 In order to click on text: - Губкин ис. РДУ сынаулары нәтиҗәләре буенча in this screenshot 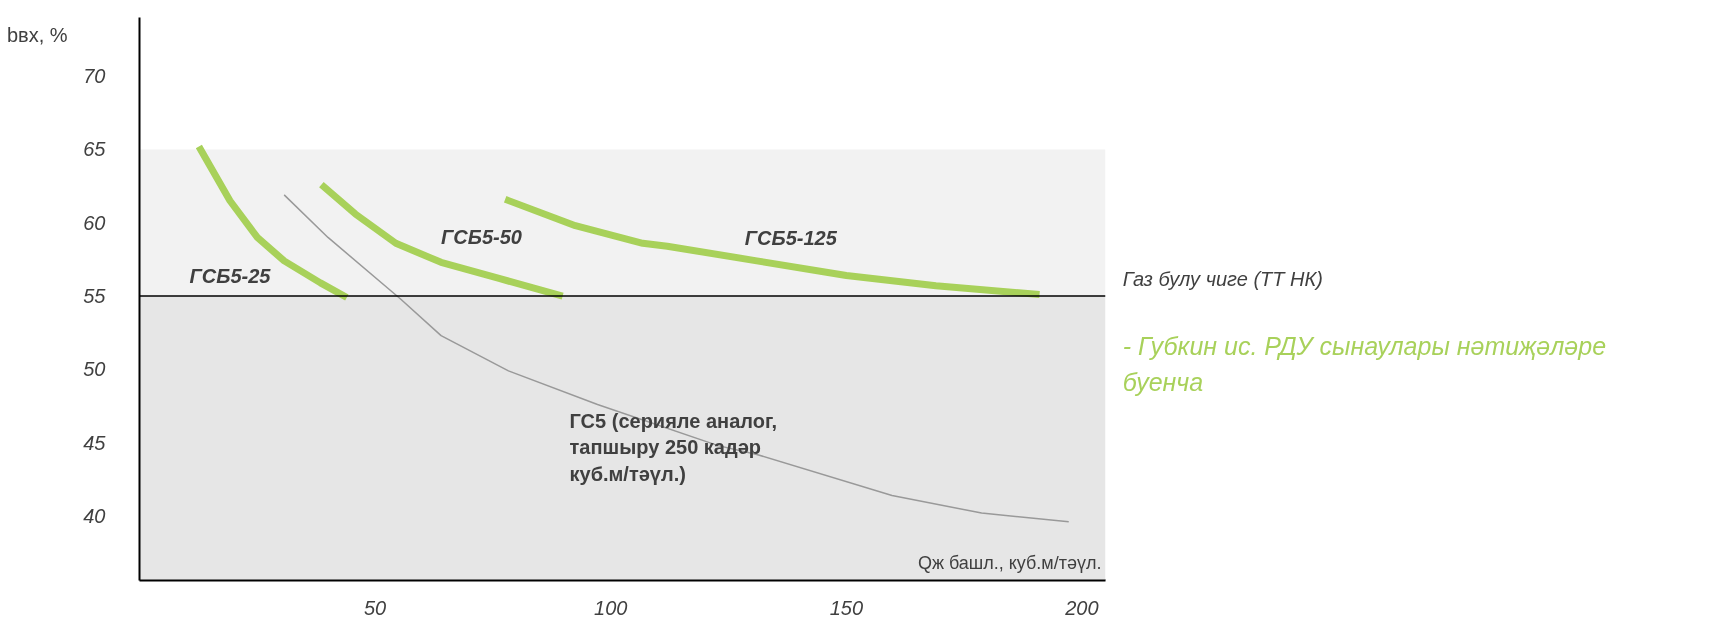, I will do `click(1364, 364)`.